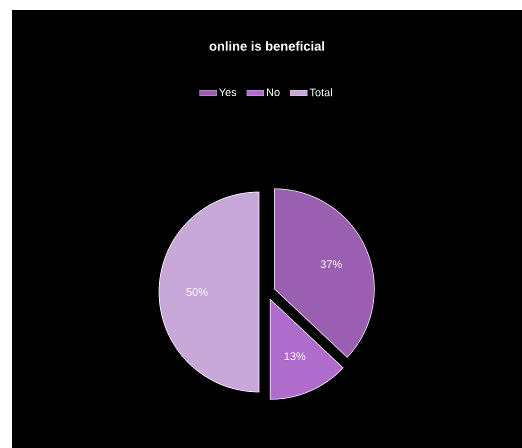  What do you see at coordinates (273, 92) in the screenshot?
I see `legend-label: No` at bounding box center [273, 92].